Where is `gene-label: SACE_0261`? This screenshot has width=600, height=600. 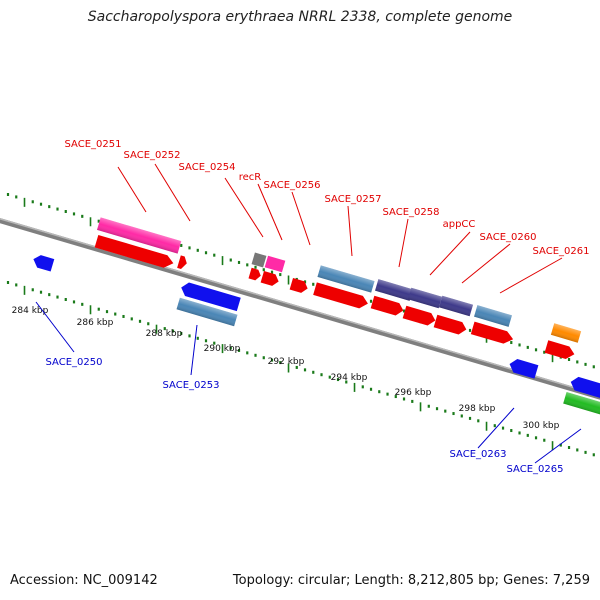 gene-label: SACE_0261 is located at coordinates (561, 251).